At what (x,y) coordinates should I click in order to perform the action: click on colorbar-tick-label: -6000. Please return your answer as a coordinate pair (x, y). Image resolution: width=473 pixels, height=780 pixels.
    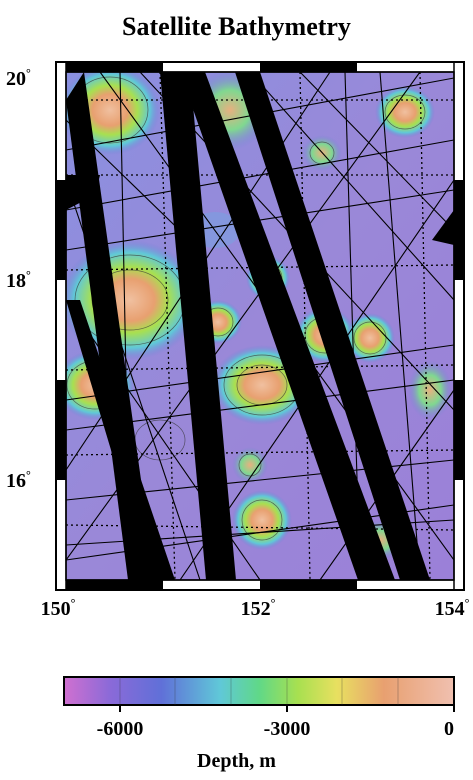
    Looking at the image, I should click on (120, 729).